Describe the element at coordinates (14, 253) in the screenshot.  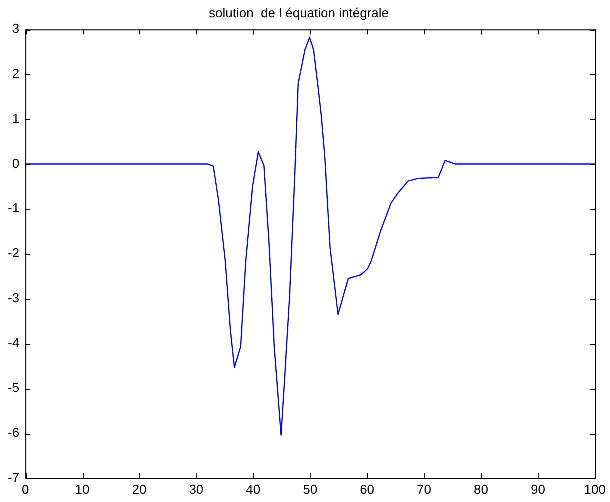
I see `y-tick-label: -2` at that location.